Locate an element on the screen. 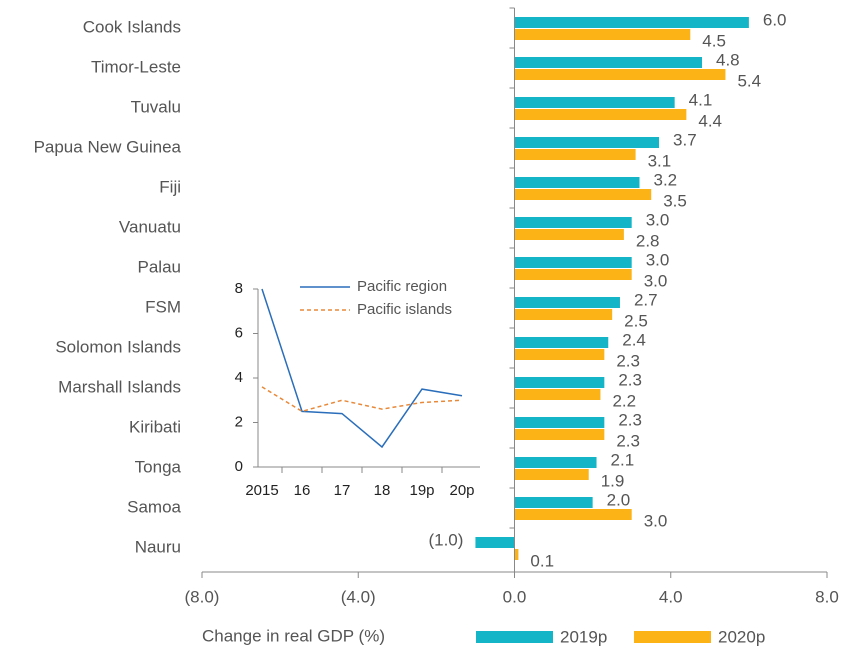 The image size is (843, 649). y-tick-label: 0 is located at coordinates (239, 466).